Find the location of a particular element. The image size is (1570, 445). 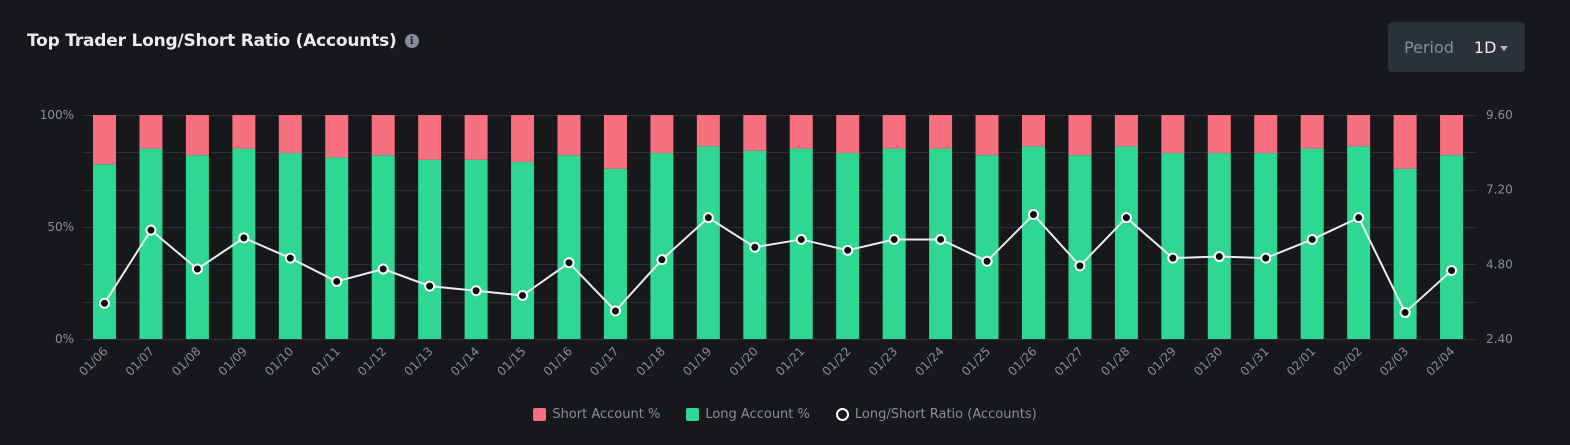

chart-header: Top Trader Long/Short Ratio (Accounts) i is located at coordinates (223, 41).